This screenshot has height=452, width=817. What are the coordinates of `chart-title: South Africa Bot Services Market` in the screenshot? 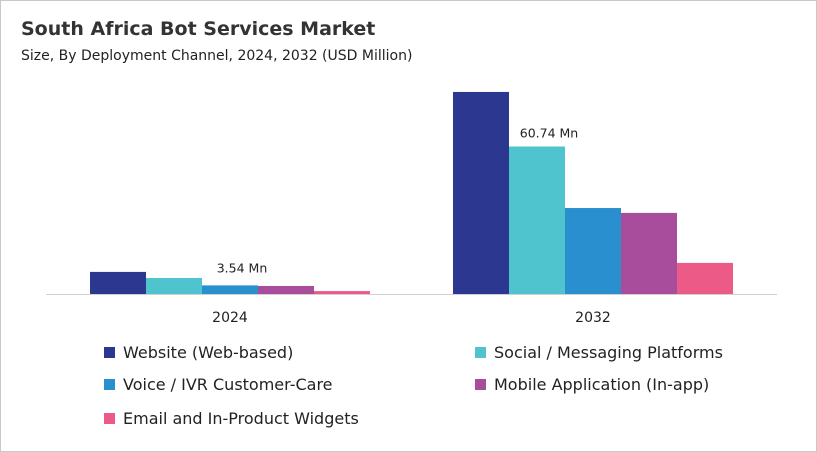 It's located at (198, 29).